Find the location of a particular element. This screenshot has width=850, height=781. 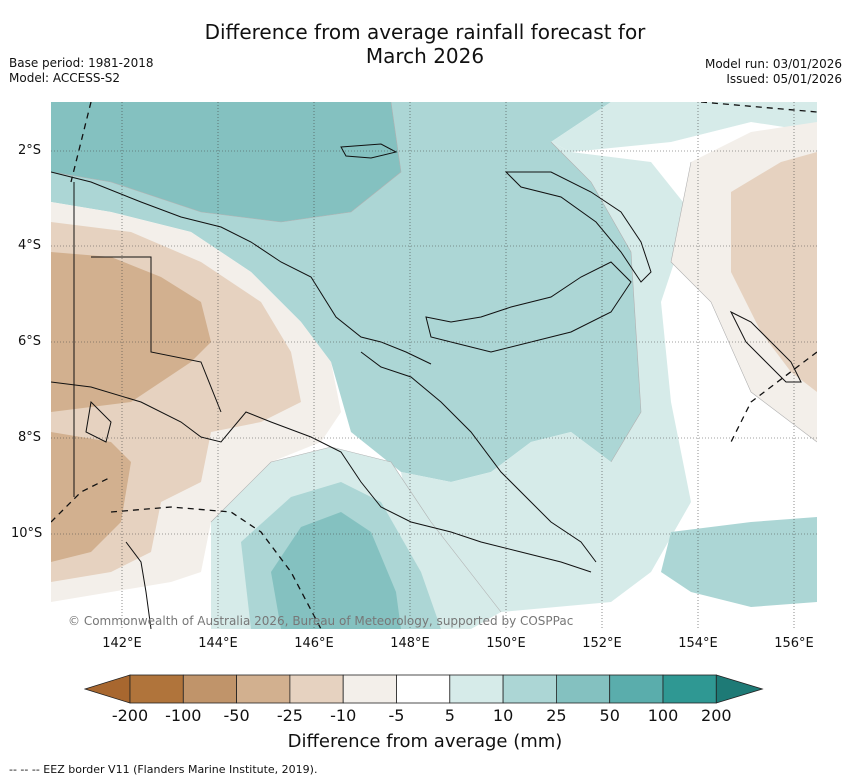

manus-island is located at coordinates (369, 151).